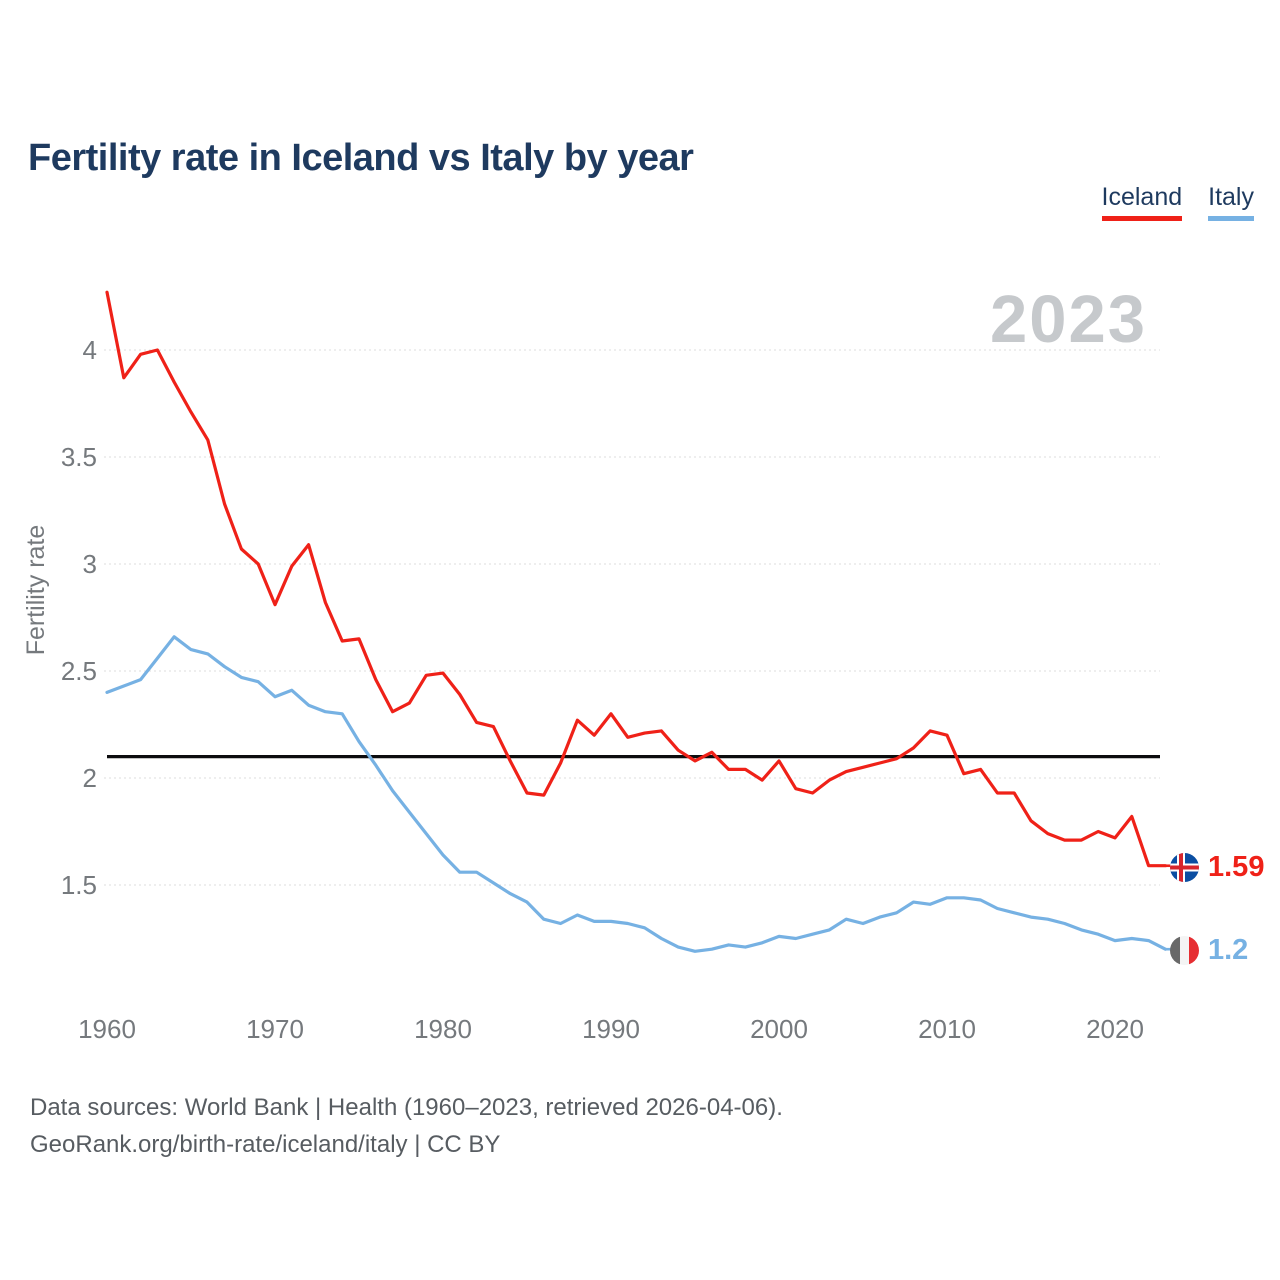 The height and width of the screenshot is (1280, 1280). Describe the element at coordinates (79, 885) in the screenshot. I see `y-tick-label: 1.5` at that location.